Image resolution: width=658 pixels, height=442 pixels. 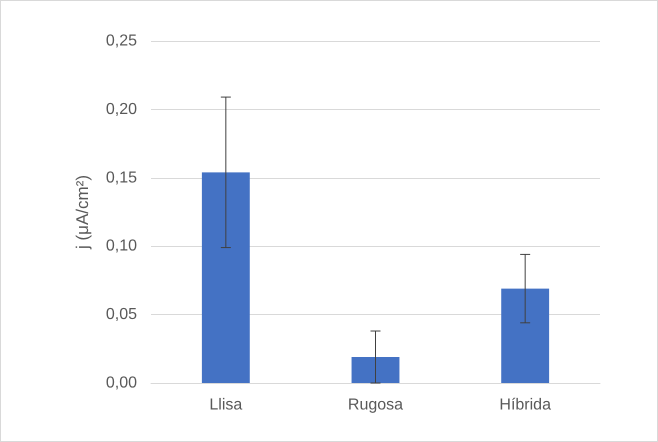 What do you see at coordinates (122, 315) in the screenshot?
I see `y-tick-label: 0,05` at bounding box center [122, 315].